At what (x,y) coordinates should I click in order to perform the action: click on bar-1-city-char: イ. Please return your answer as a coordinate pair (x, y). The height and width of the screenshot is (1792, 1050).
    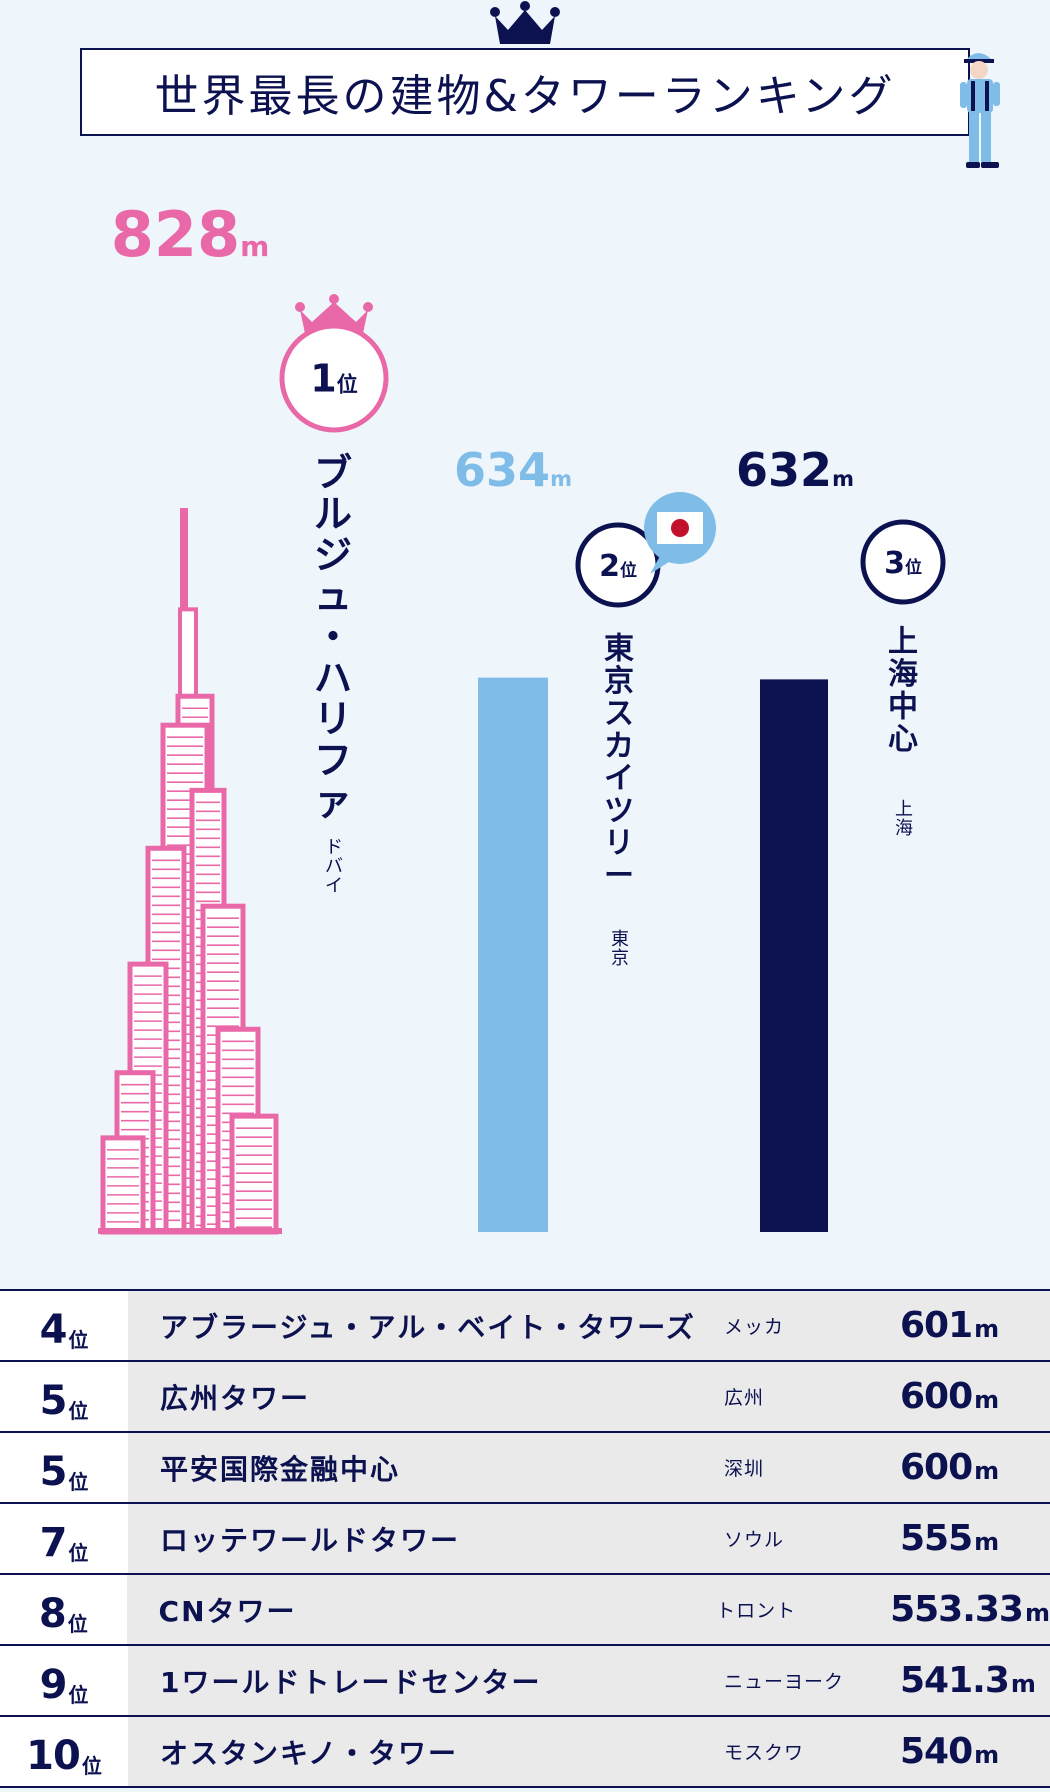
    Looking at the image, I should click on (334, 886).